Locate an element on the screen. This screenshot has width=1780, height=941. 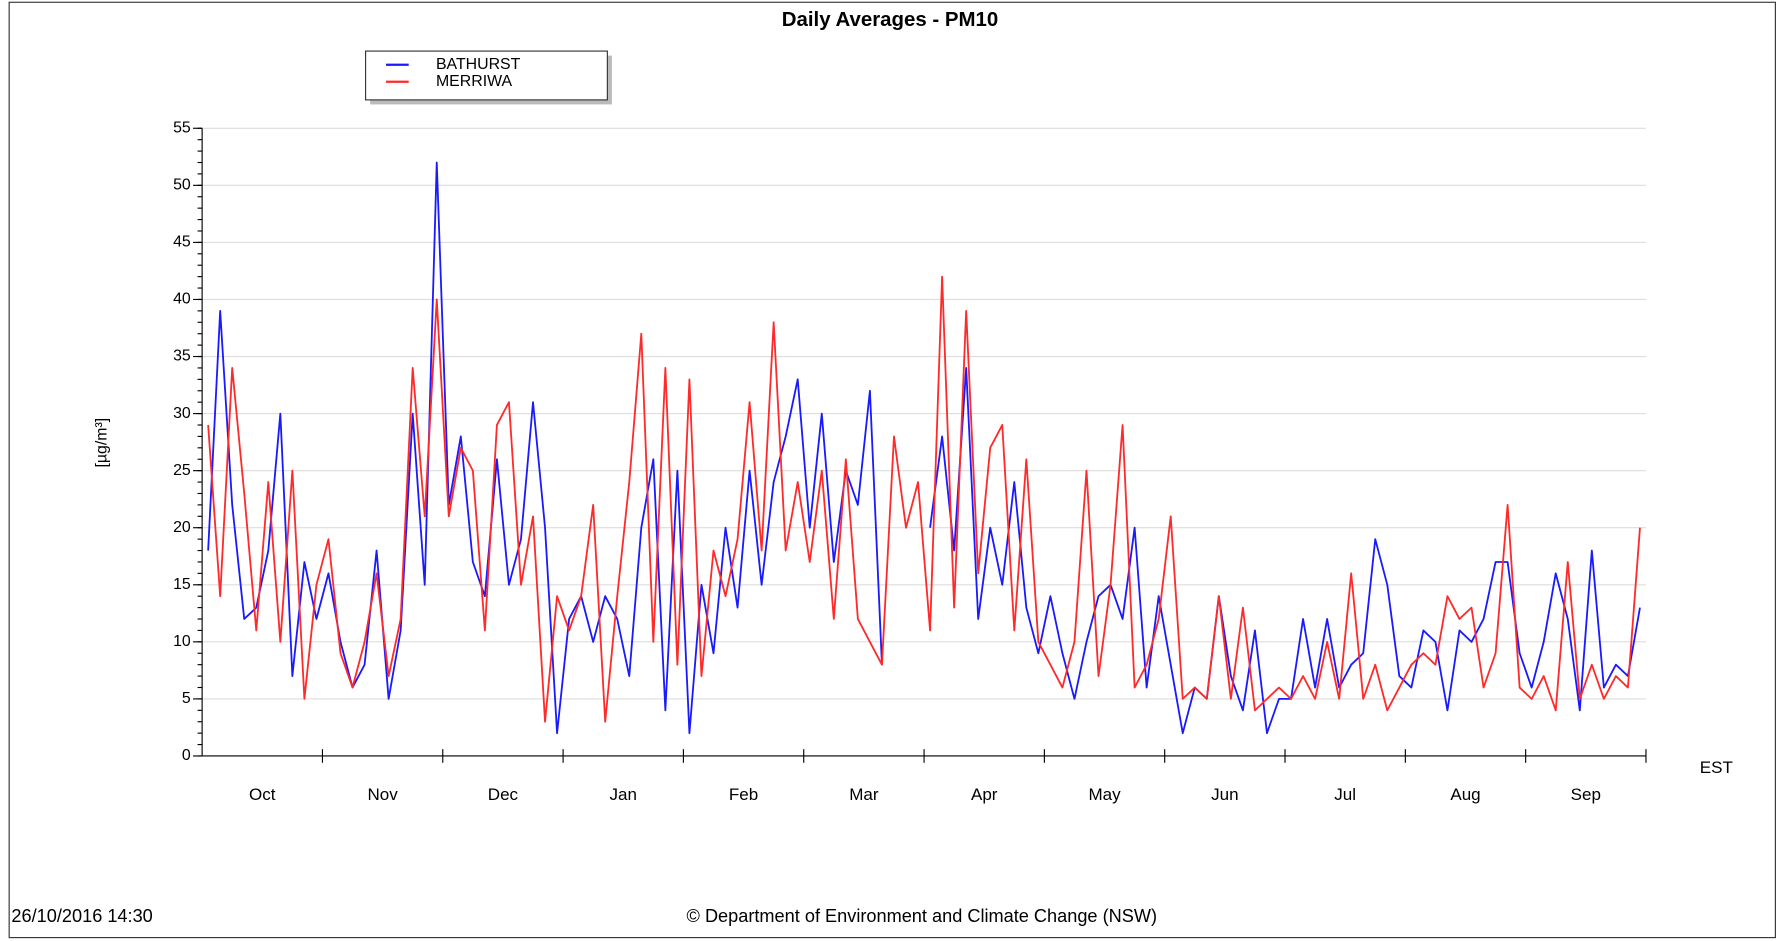
x-tick-label: Nov is located at coordinates (382, 794).